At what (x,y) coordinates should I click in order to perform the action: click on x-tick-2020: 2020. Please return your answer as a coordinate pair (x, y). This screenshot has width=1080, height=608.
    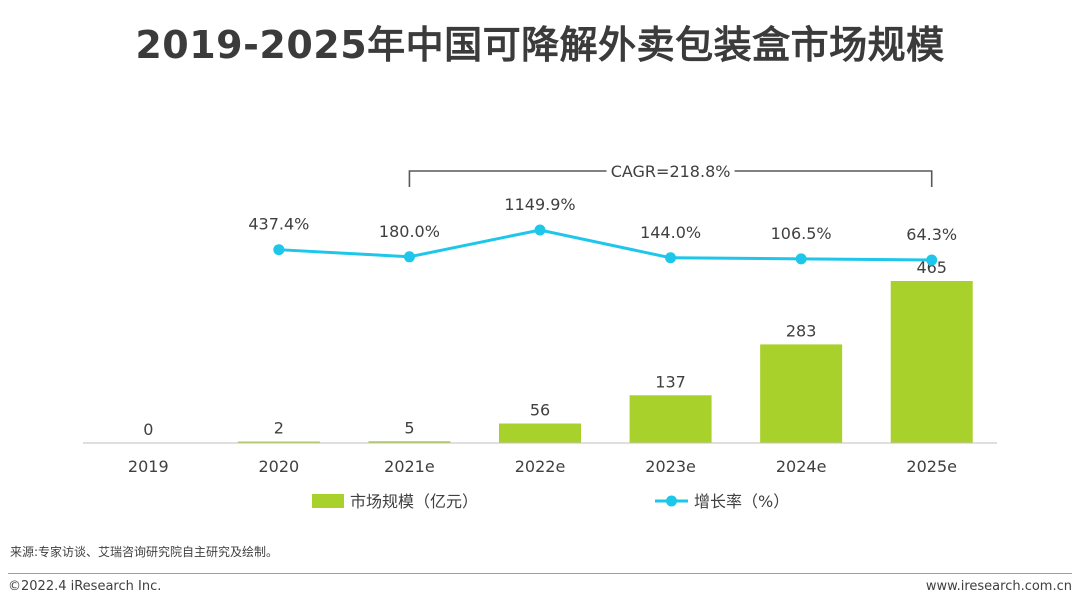
    Looking at the image, I should click on (278, 466).